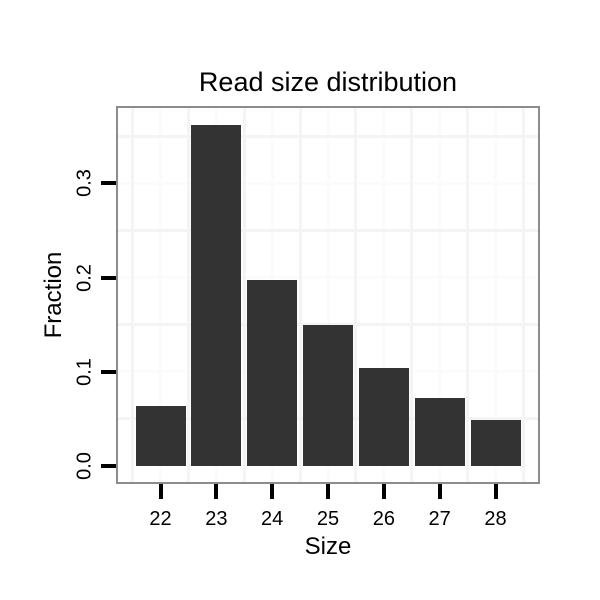 This screenshot has width=600, height=600. I want to click on x-tick-label-28: 28, so click(495, 519).